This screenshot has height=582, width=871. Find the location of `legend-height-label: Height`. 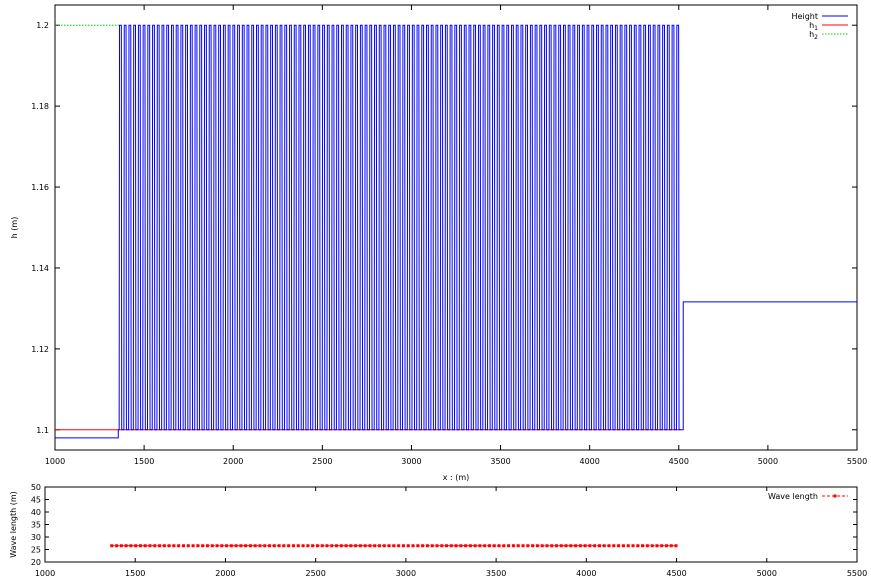

legend-height-label: Height is located at coordinates (805, 16).